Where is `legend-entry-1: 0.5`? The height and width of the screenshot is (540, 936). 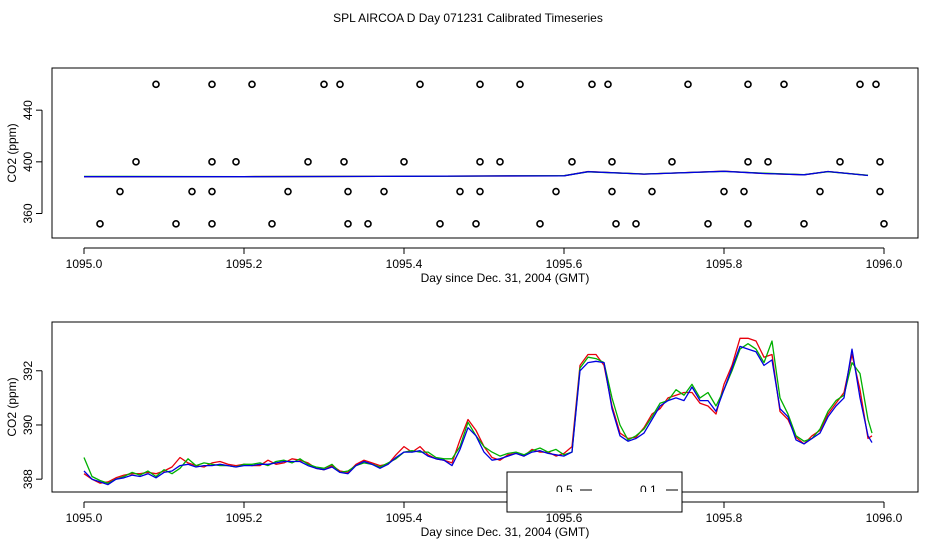 legend-entry-1: 0.5 is located at coordinates (564, 490).